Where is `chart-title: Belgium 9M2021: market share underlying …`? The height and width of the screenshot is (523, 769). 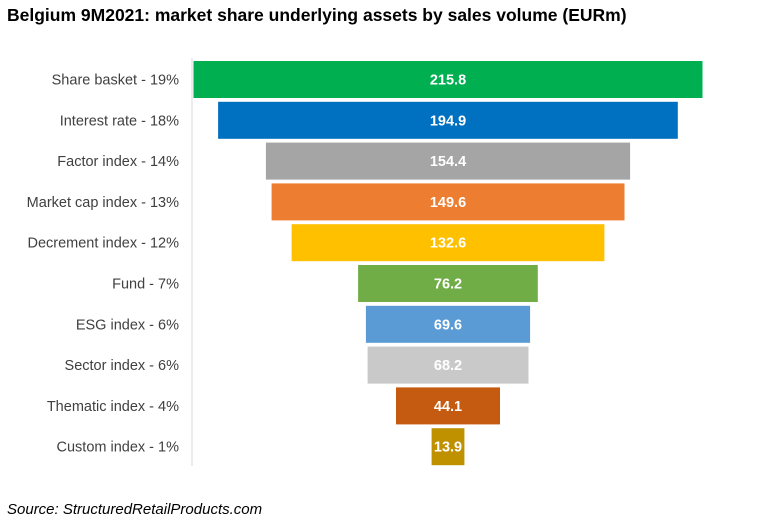 chart-title: Belgium 9M2021: market share underlying … is located at coordinates (317, 15).